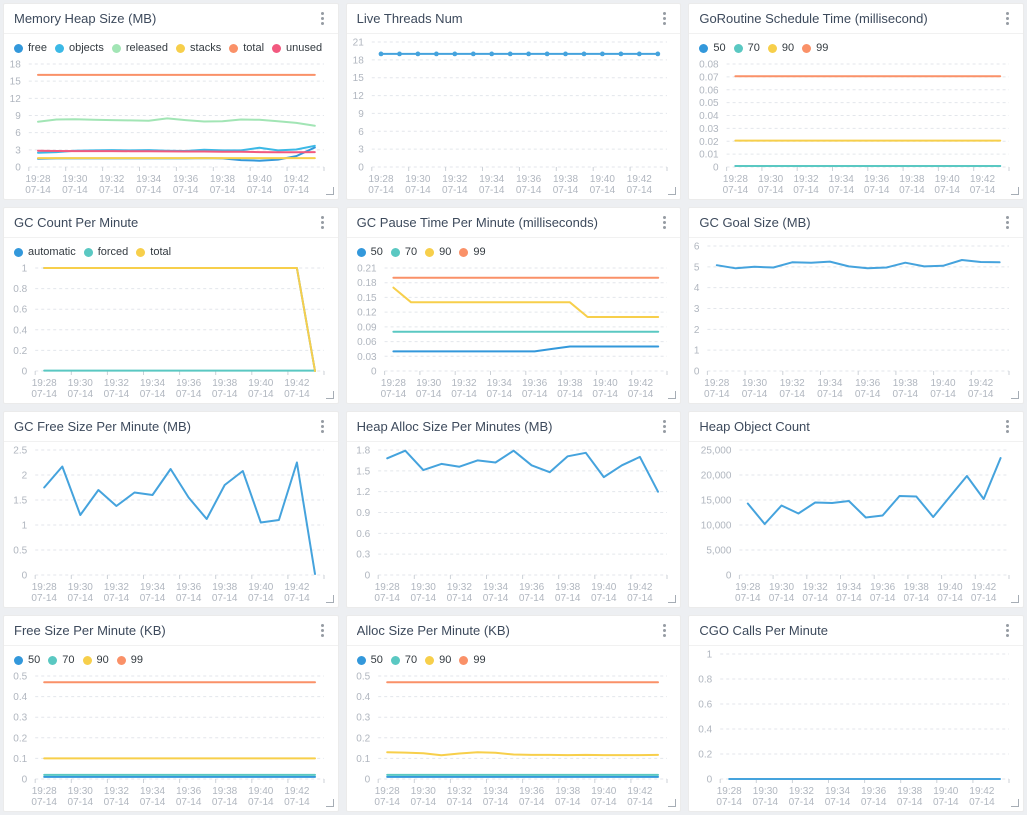 This screenshot has height=815, width=1027. I want to click on legend-item-stacks: stacks, so click(198, 48).